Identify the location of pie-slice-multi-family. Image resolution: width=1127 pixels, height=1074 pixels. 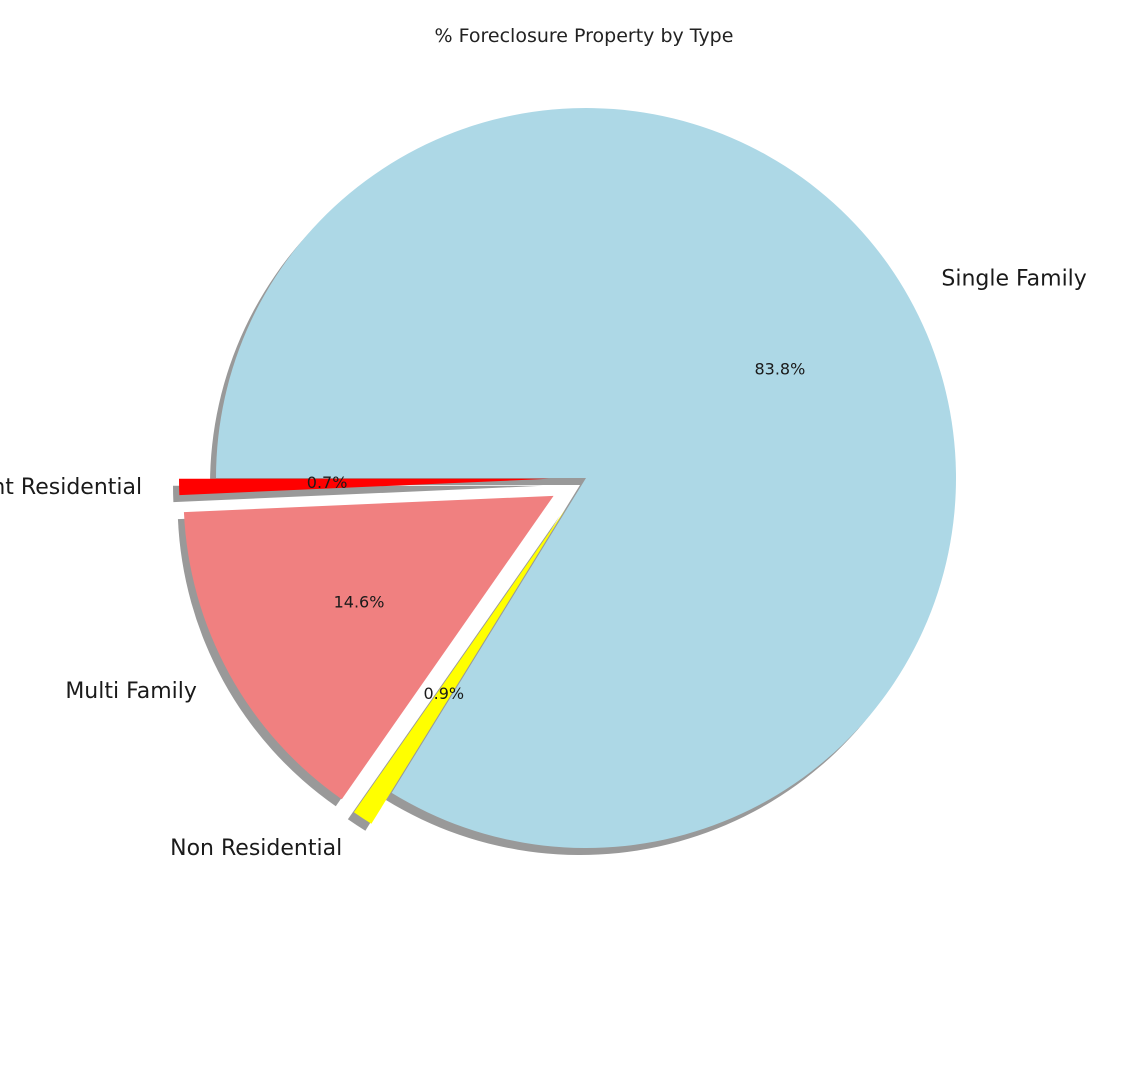
(368, 647).